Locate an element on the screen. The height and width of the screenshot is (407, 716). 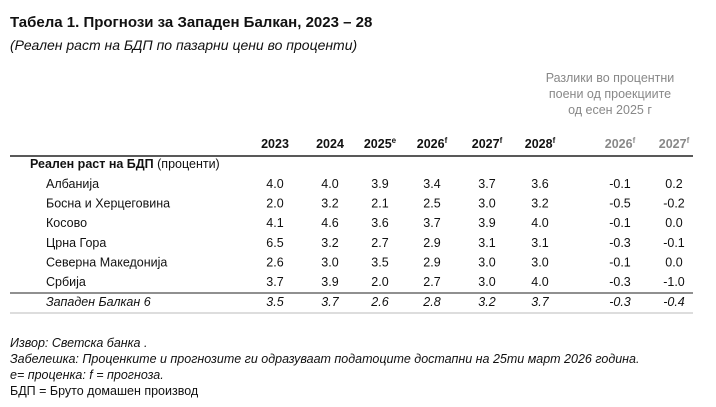
section-bold: Реален раст на БДП is located at coordinates (92, 164).